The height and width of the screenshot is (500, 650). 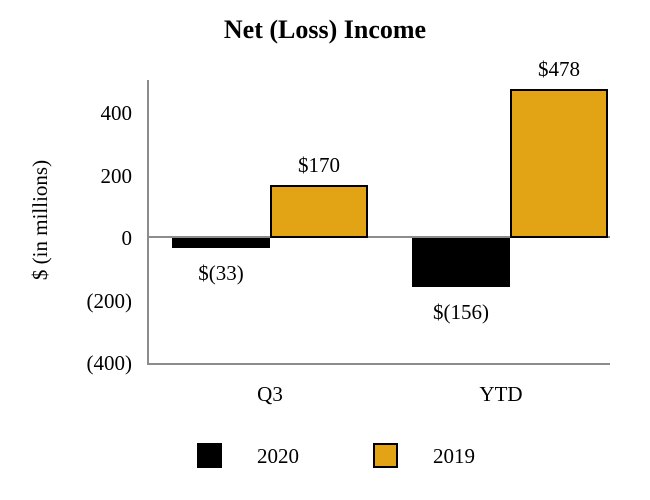 What do you see at coordinates (270, 394) in the screenshot?
I see `x-axis-label-Q3: Q3` at bounding box center [270, 394].